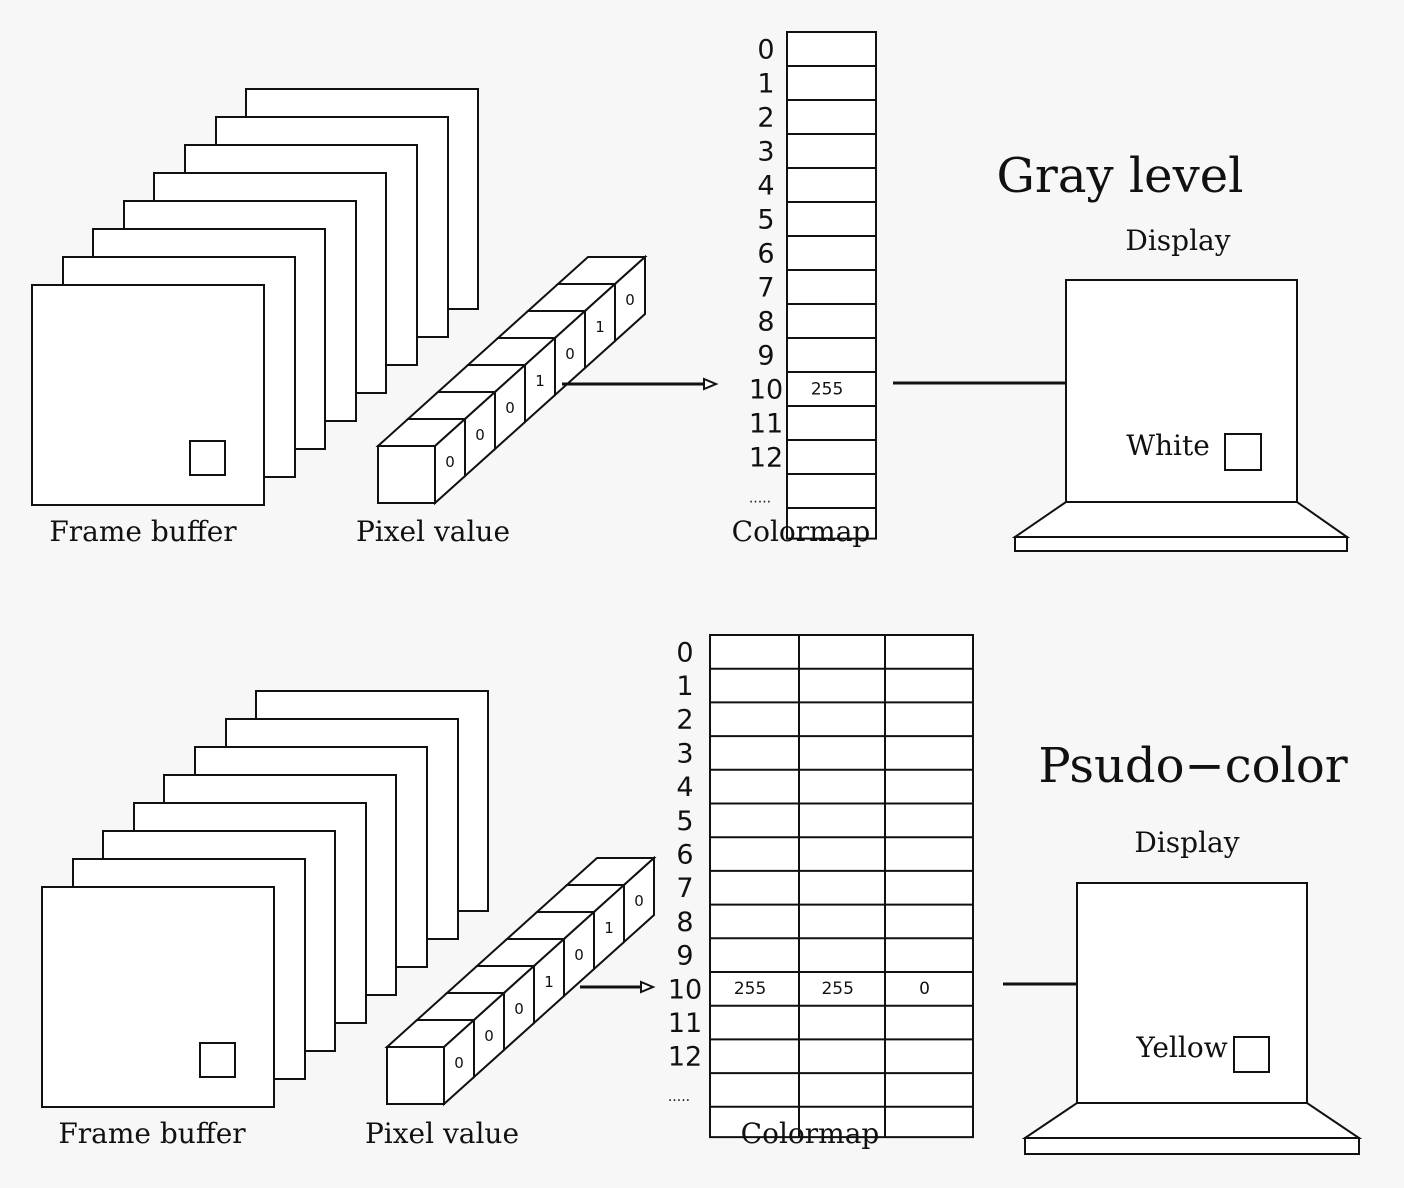  What do you see at coordinates (1168, 445) in the screenshot?
I see `pixel-color-label: White` at bounding box center [1168, 445].